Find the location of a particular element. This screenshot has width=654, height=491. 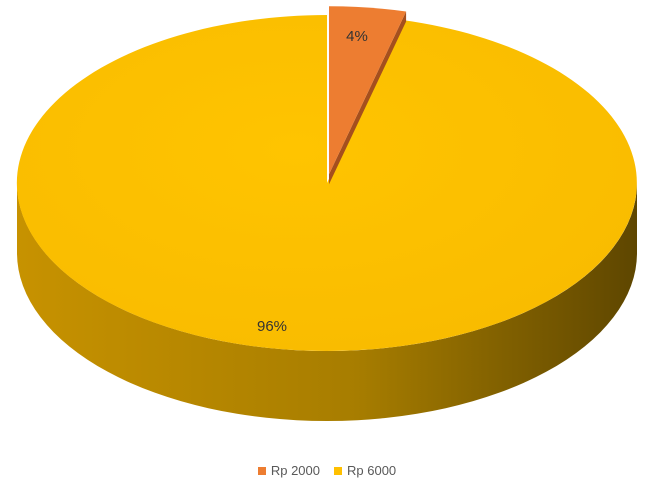

legend-label-rp-6000: Rp 6000 is located at coordinates (372, 470).